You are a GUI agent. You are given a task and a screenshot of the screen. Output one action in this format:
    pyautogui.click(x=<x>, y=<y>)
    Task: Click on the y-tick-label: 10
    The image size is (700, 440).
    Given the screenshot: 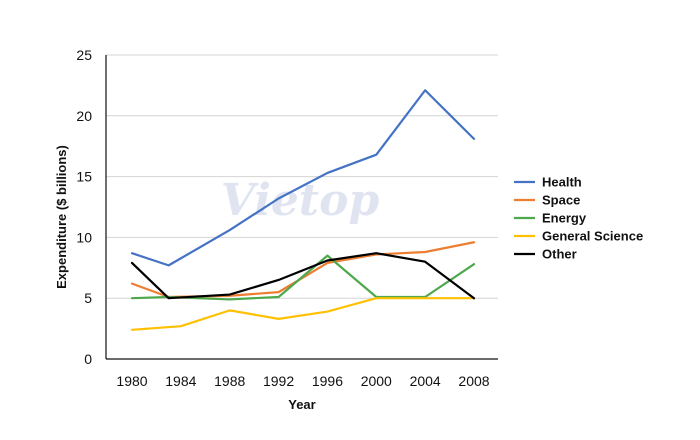 What is the action you would take?
    pyautogui.click(x=84, y=237)
    